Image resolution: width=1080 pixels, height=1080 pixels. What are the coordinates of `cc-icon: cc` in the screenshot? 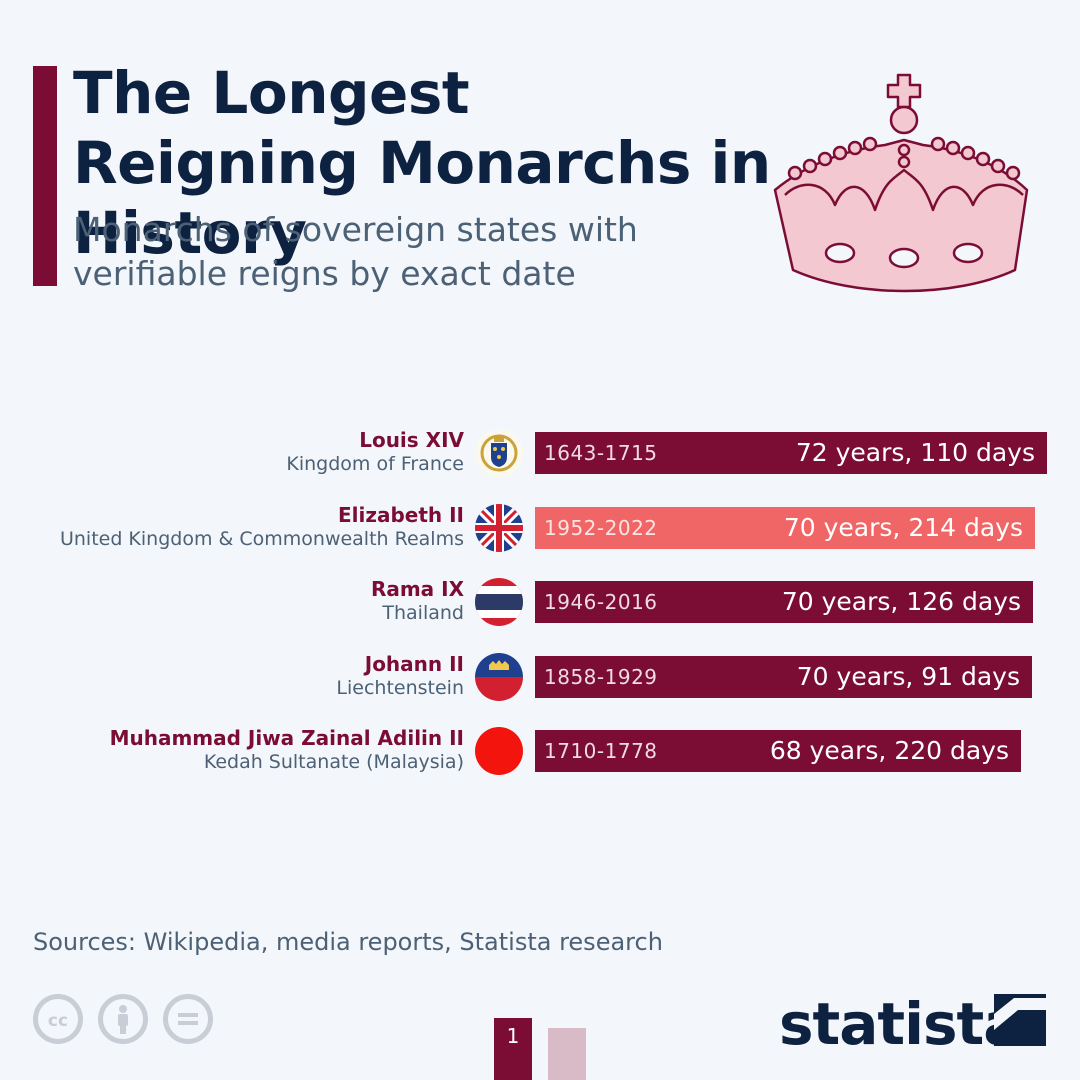 It's located at (58, 1019).